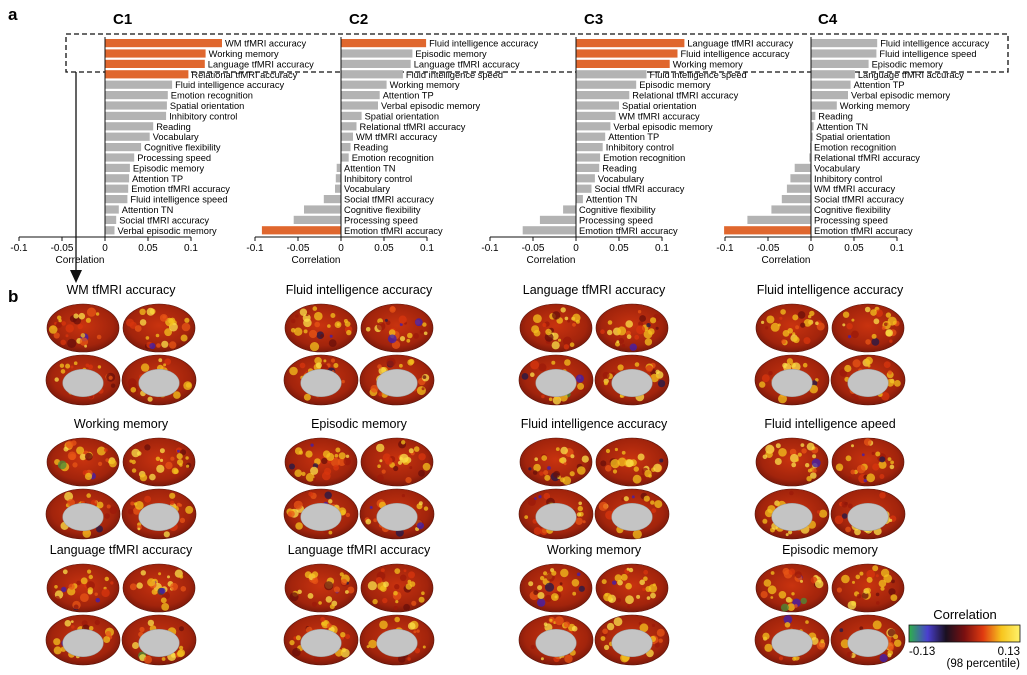 The height and width of the screenshot is (675, 1027). What do you see at coordinates (983, 664) in the screenshot?
I see `colorbar-note: (98 percentile)` at bounding box center [983, 664].